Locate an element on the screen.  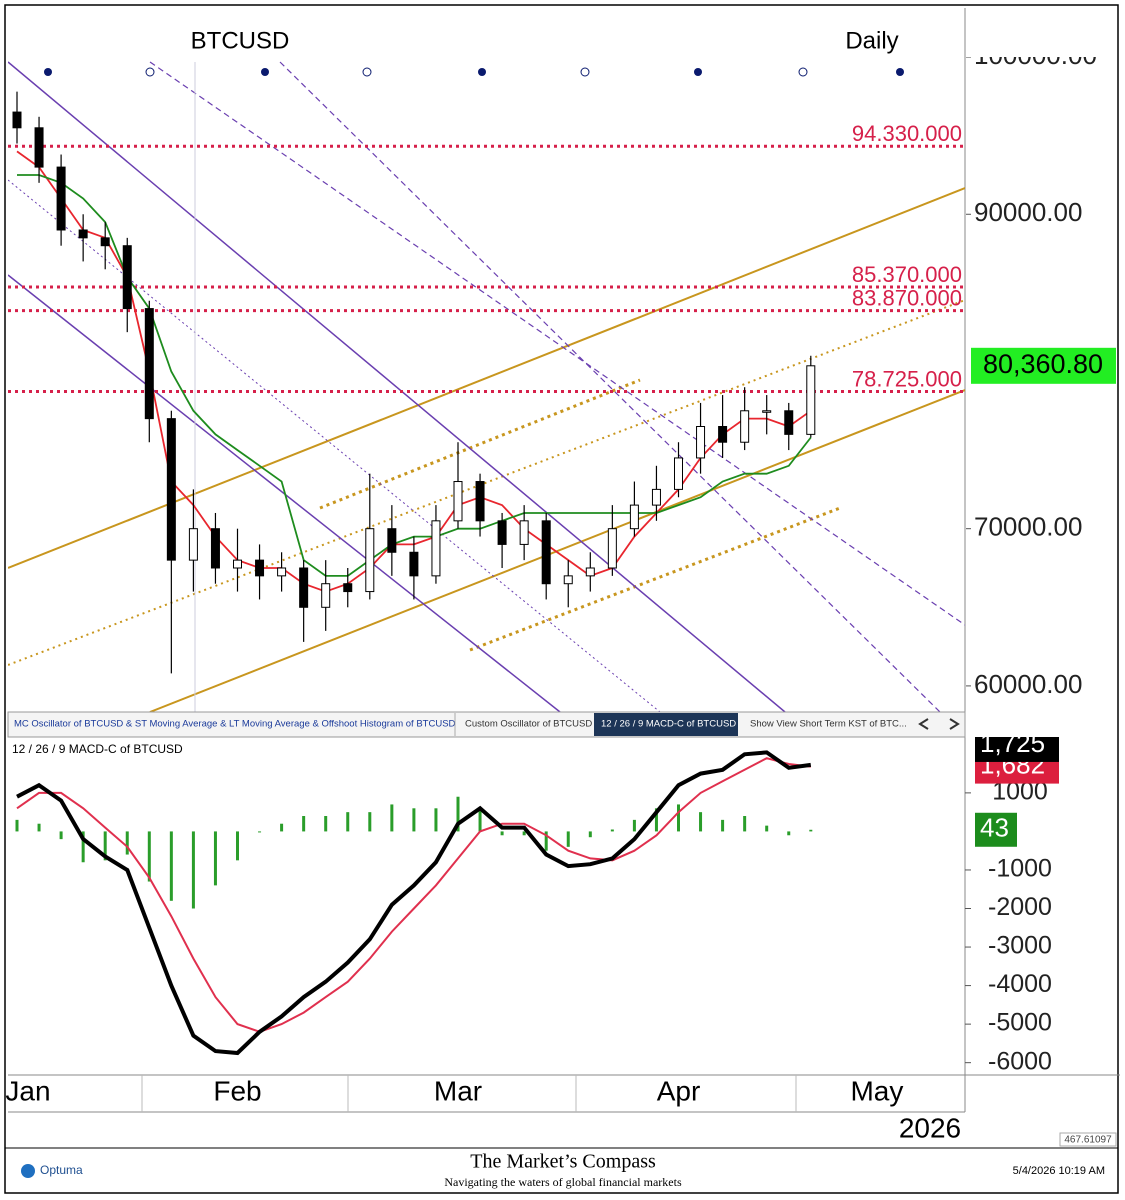
tab: 12 / 26 / 9 MACD-C of BTCUSD is located at coordinates (668, 724).